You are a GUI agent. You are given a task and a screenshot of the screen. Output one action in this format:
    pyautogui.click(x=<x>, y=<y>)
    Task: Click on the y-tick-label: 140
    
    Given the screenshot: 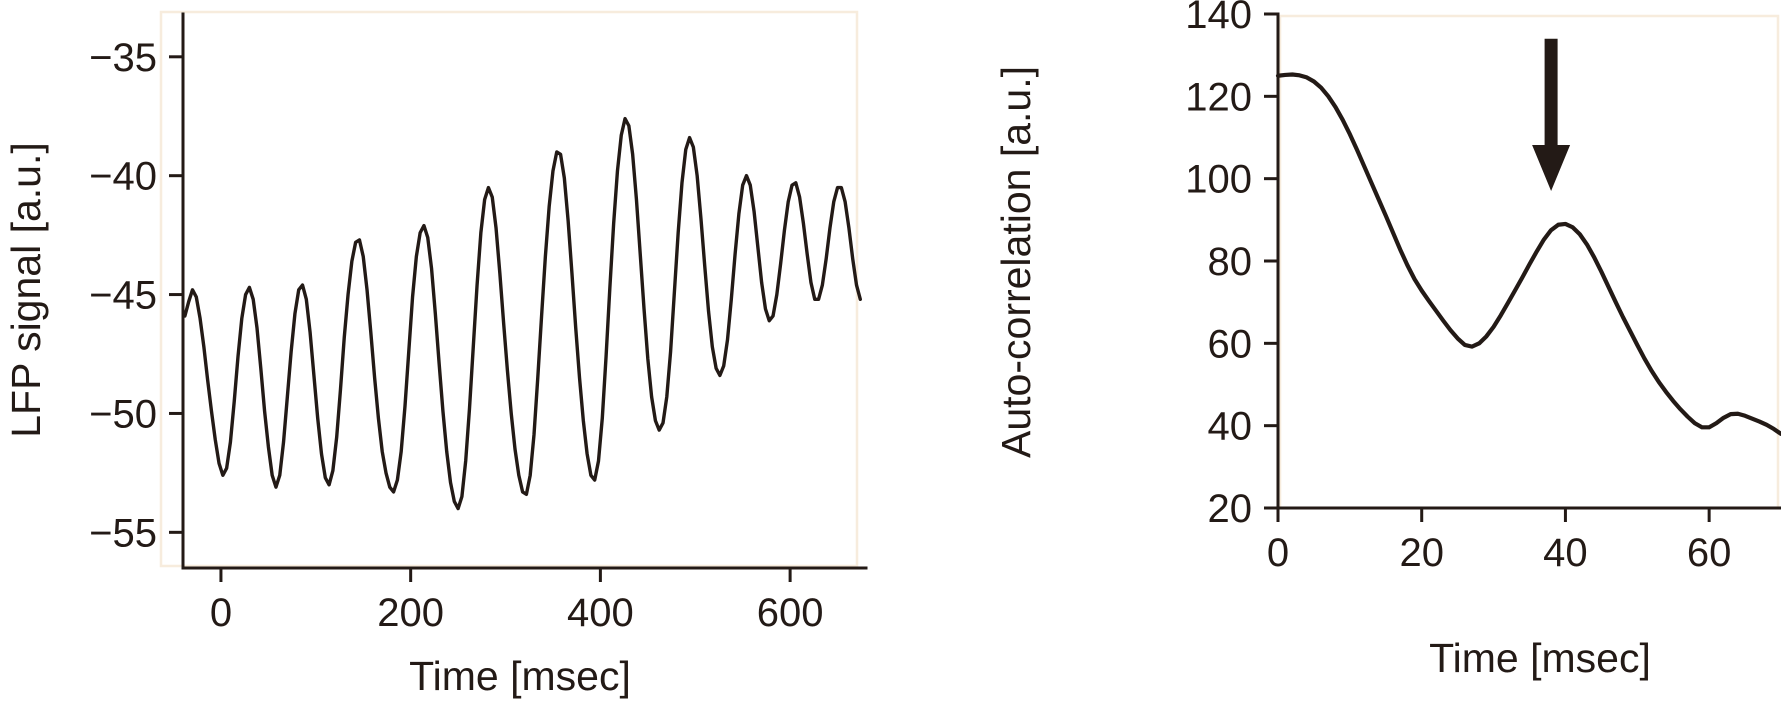 What is the action you would take?
    pyautogui.click(x=1218, y=18)
    